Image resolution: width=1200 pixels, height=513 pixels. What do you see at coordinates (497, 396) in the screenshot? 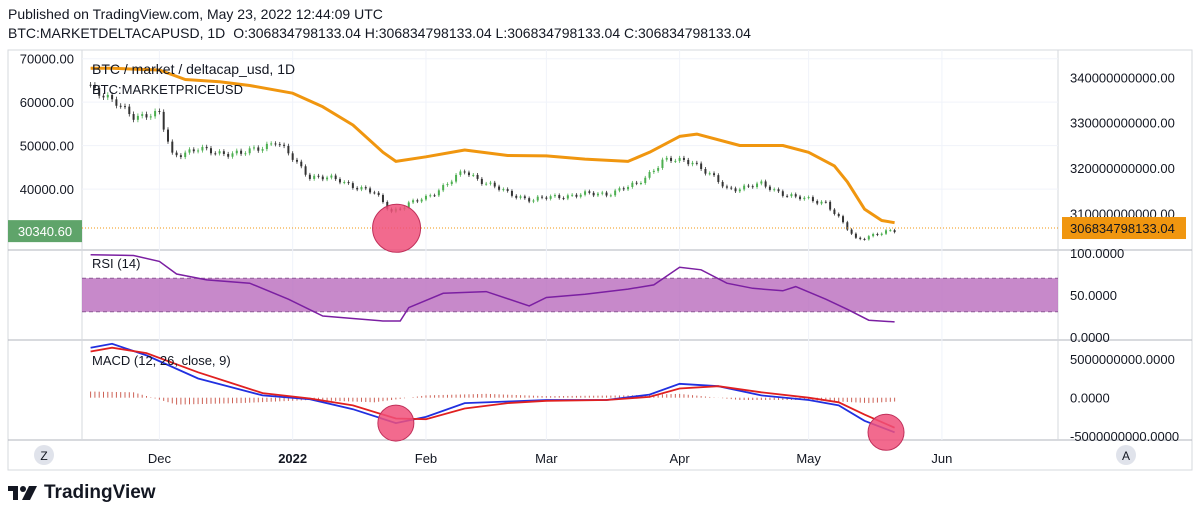
I see `macd-pane: MACD (12, 26, close, 9)` at bounding box center [497, 396].